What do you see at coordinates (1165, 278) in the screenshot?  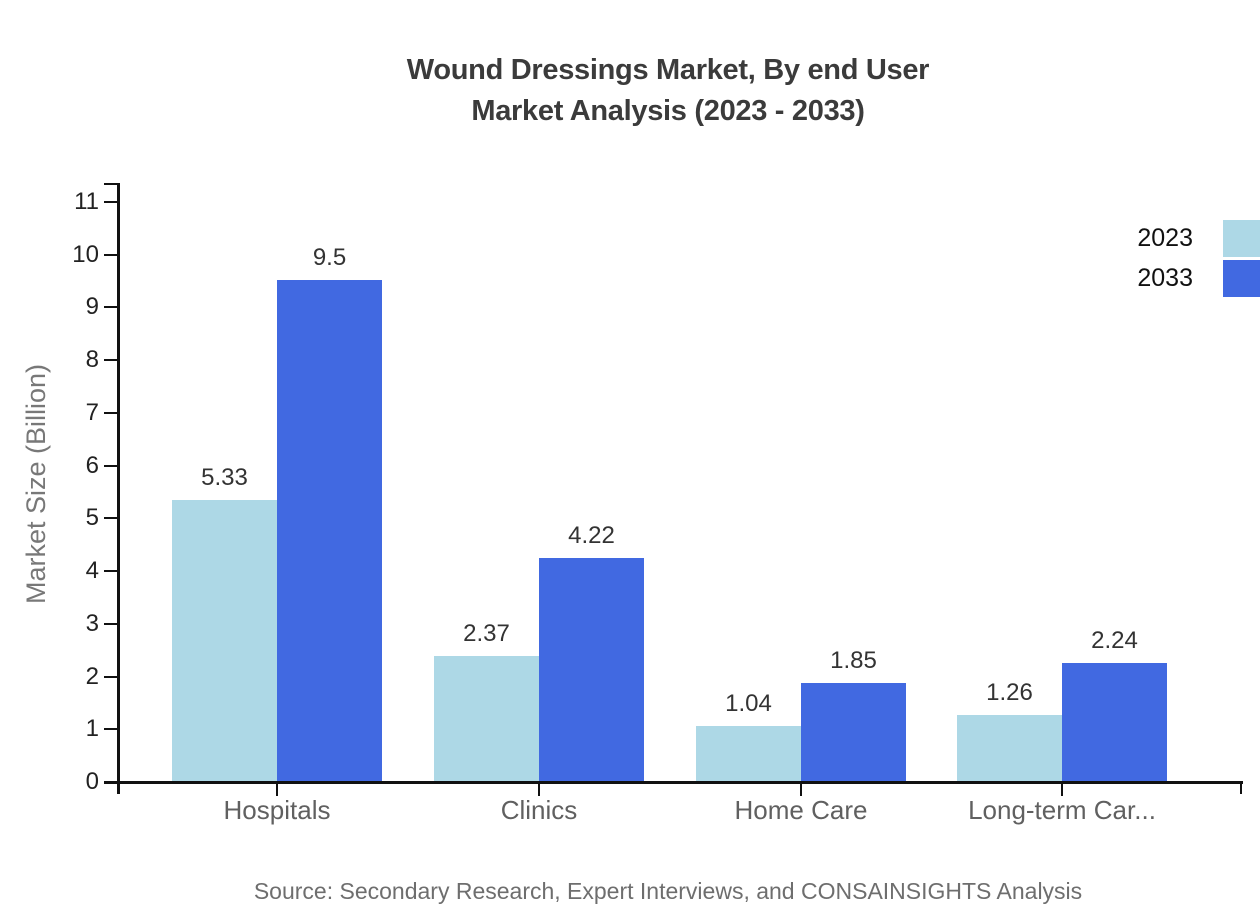 I see `legend-label-2033: 2033` at bounding box center [1165, 278].